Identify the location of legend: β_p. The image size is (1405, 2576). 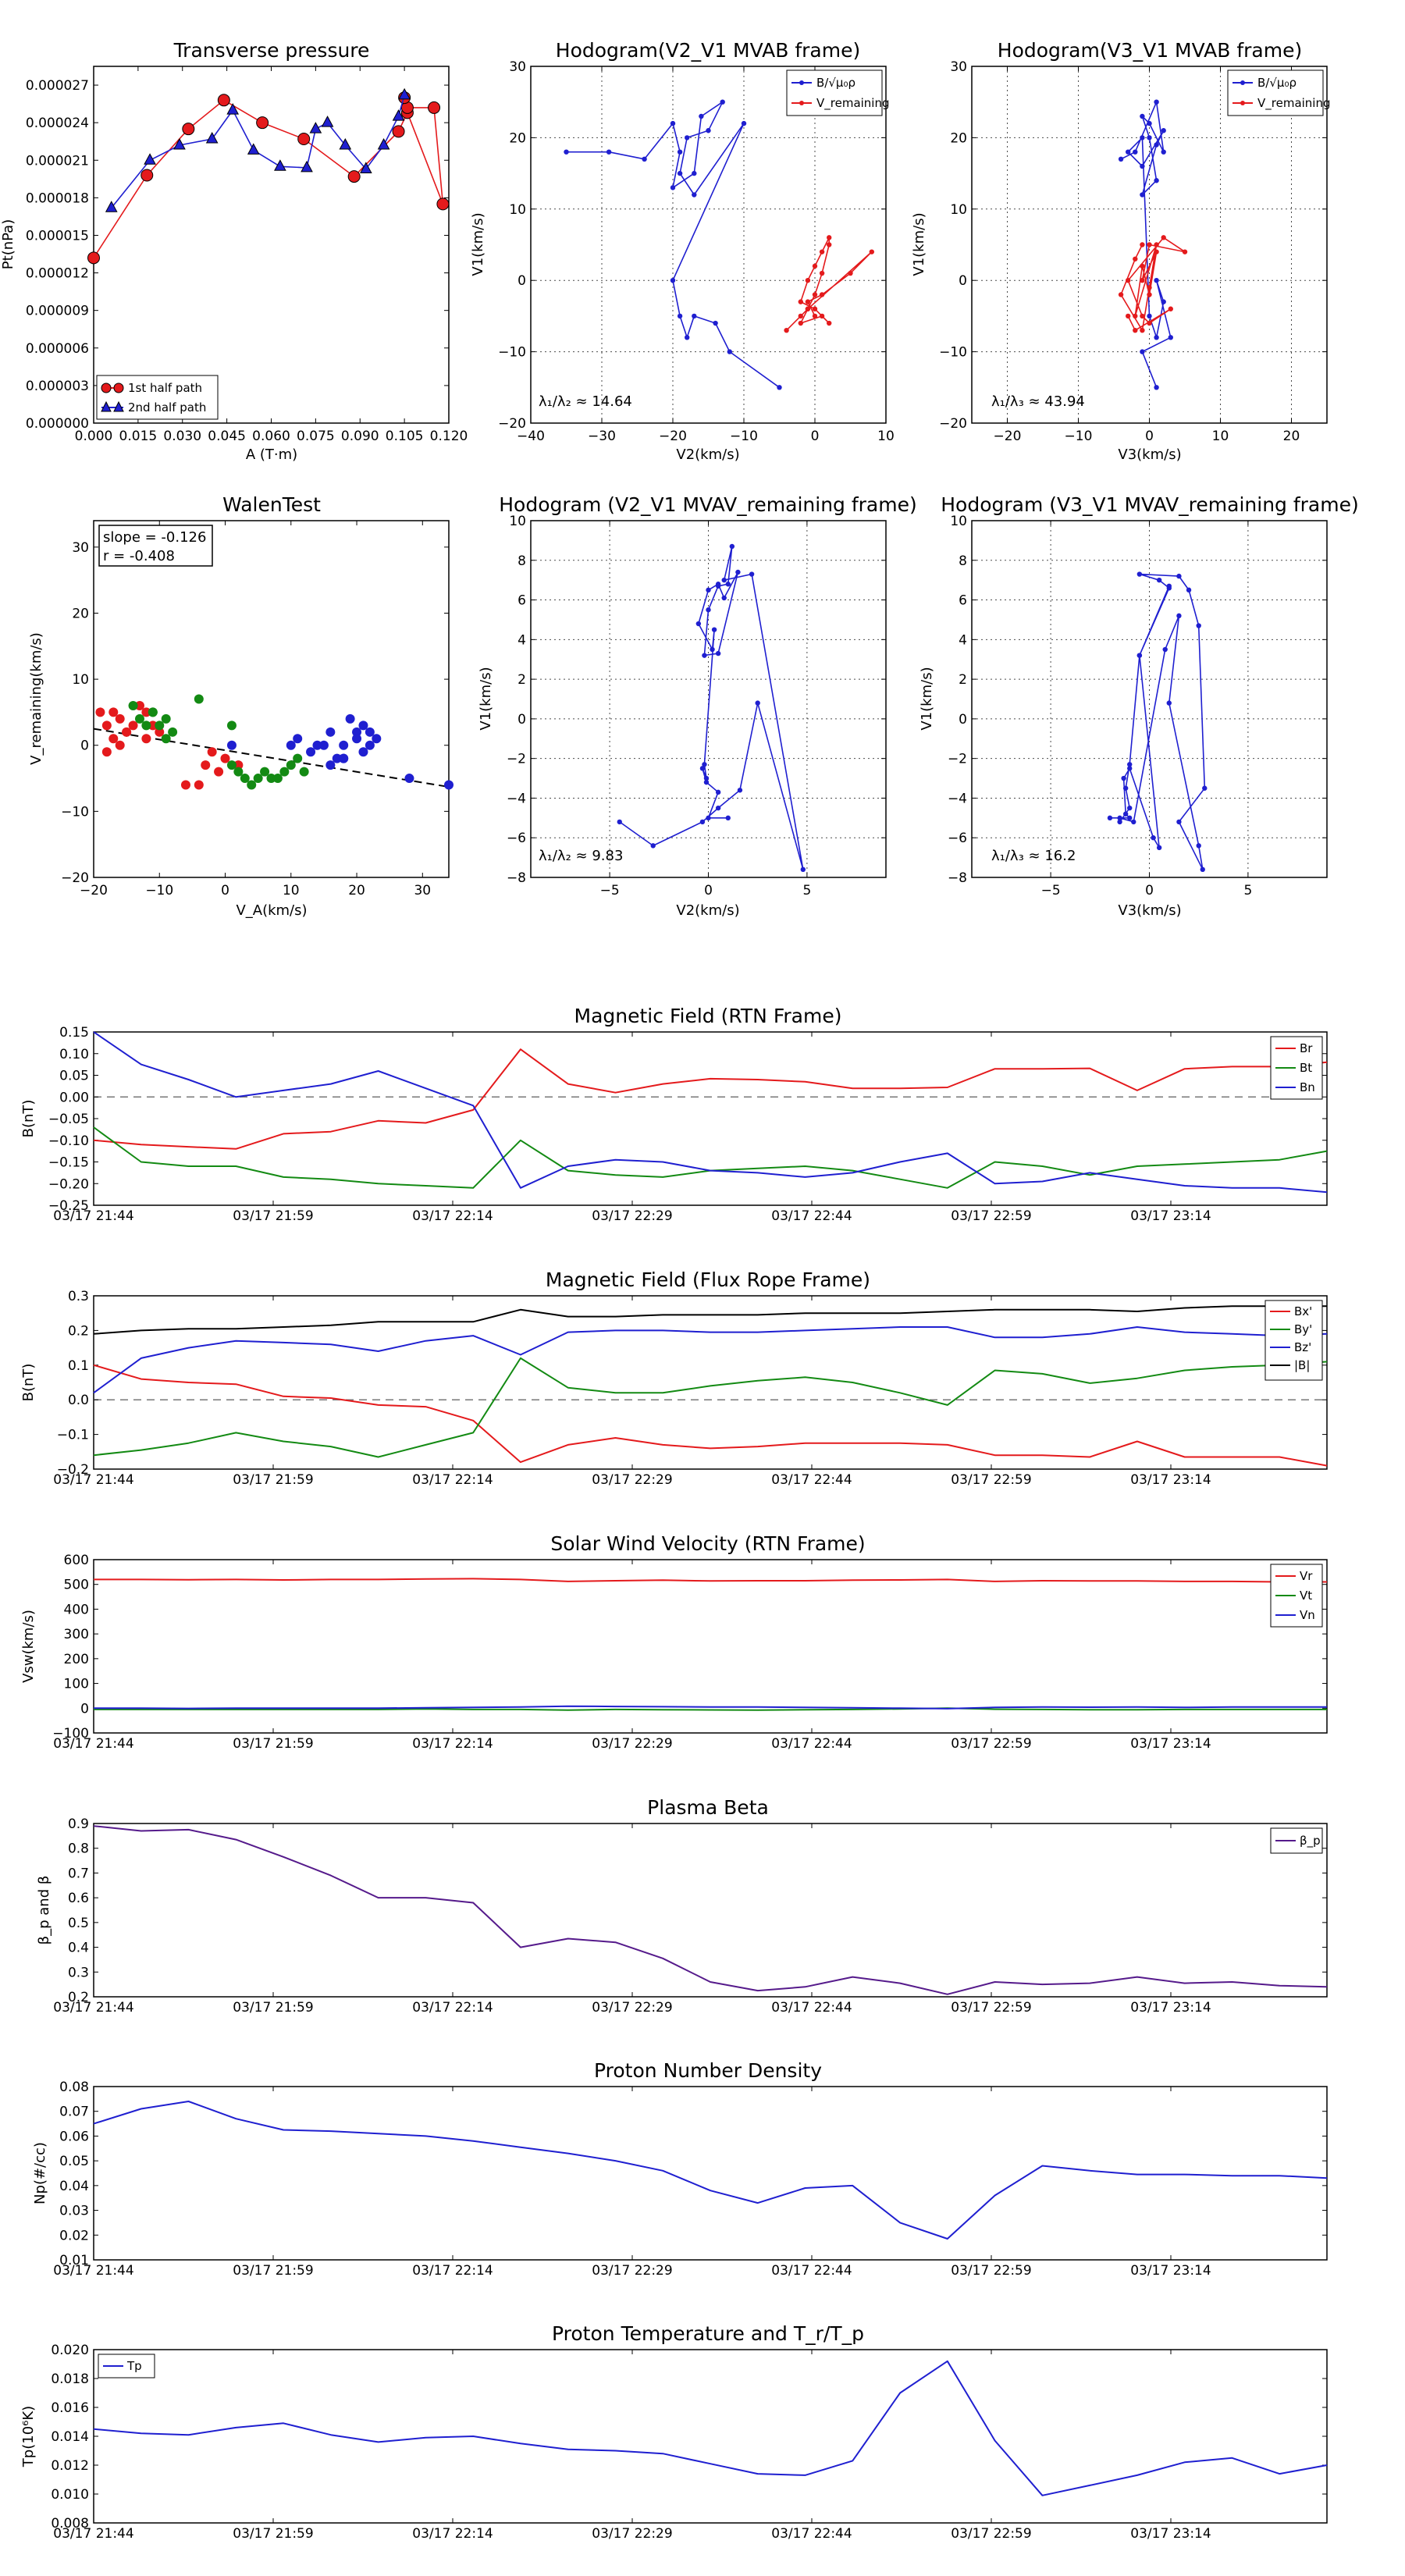
(1296, 1840).